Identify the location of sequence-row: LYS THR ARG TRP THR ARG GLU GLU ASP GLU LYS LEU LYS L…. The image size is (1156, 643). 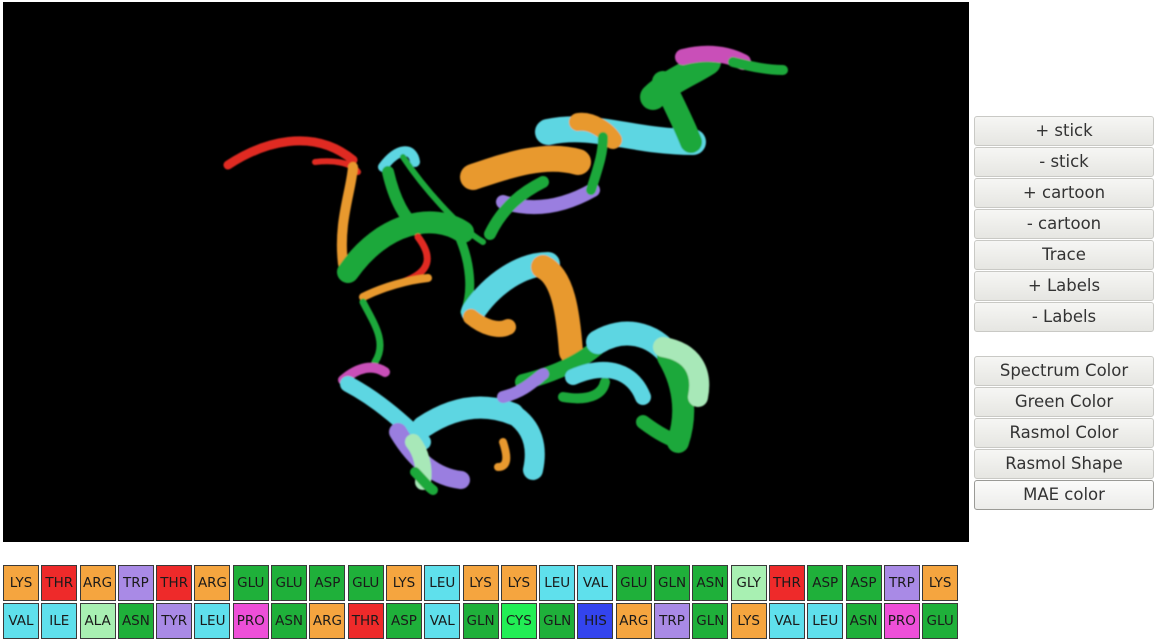
(481, 583).